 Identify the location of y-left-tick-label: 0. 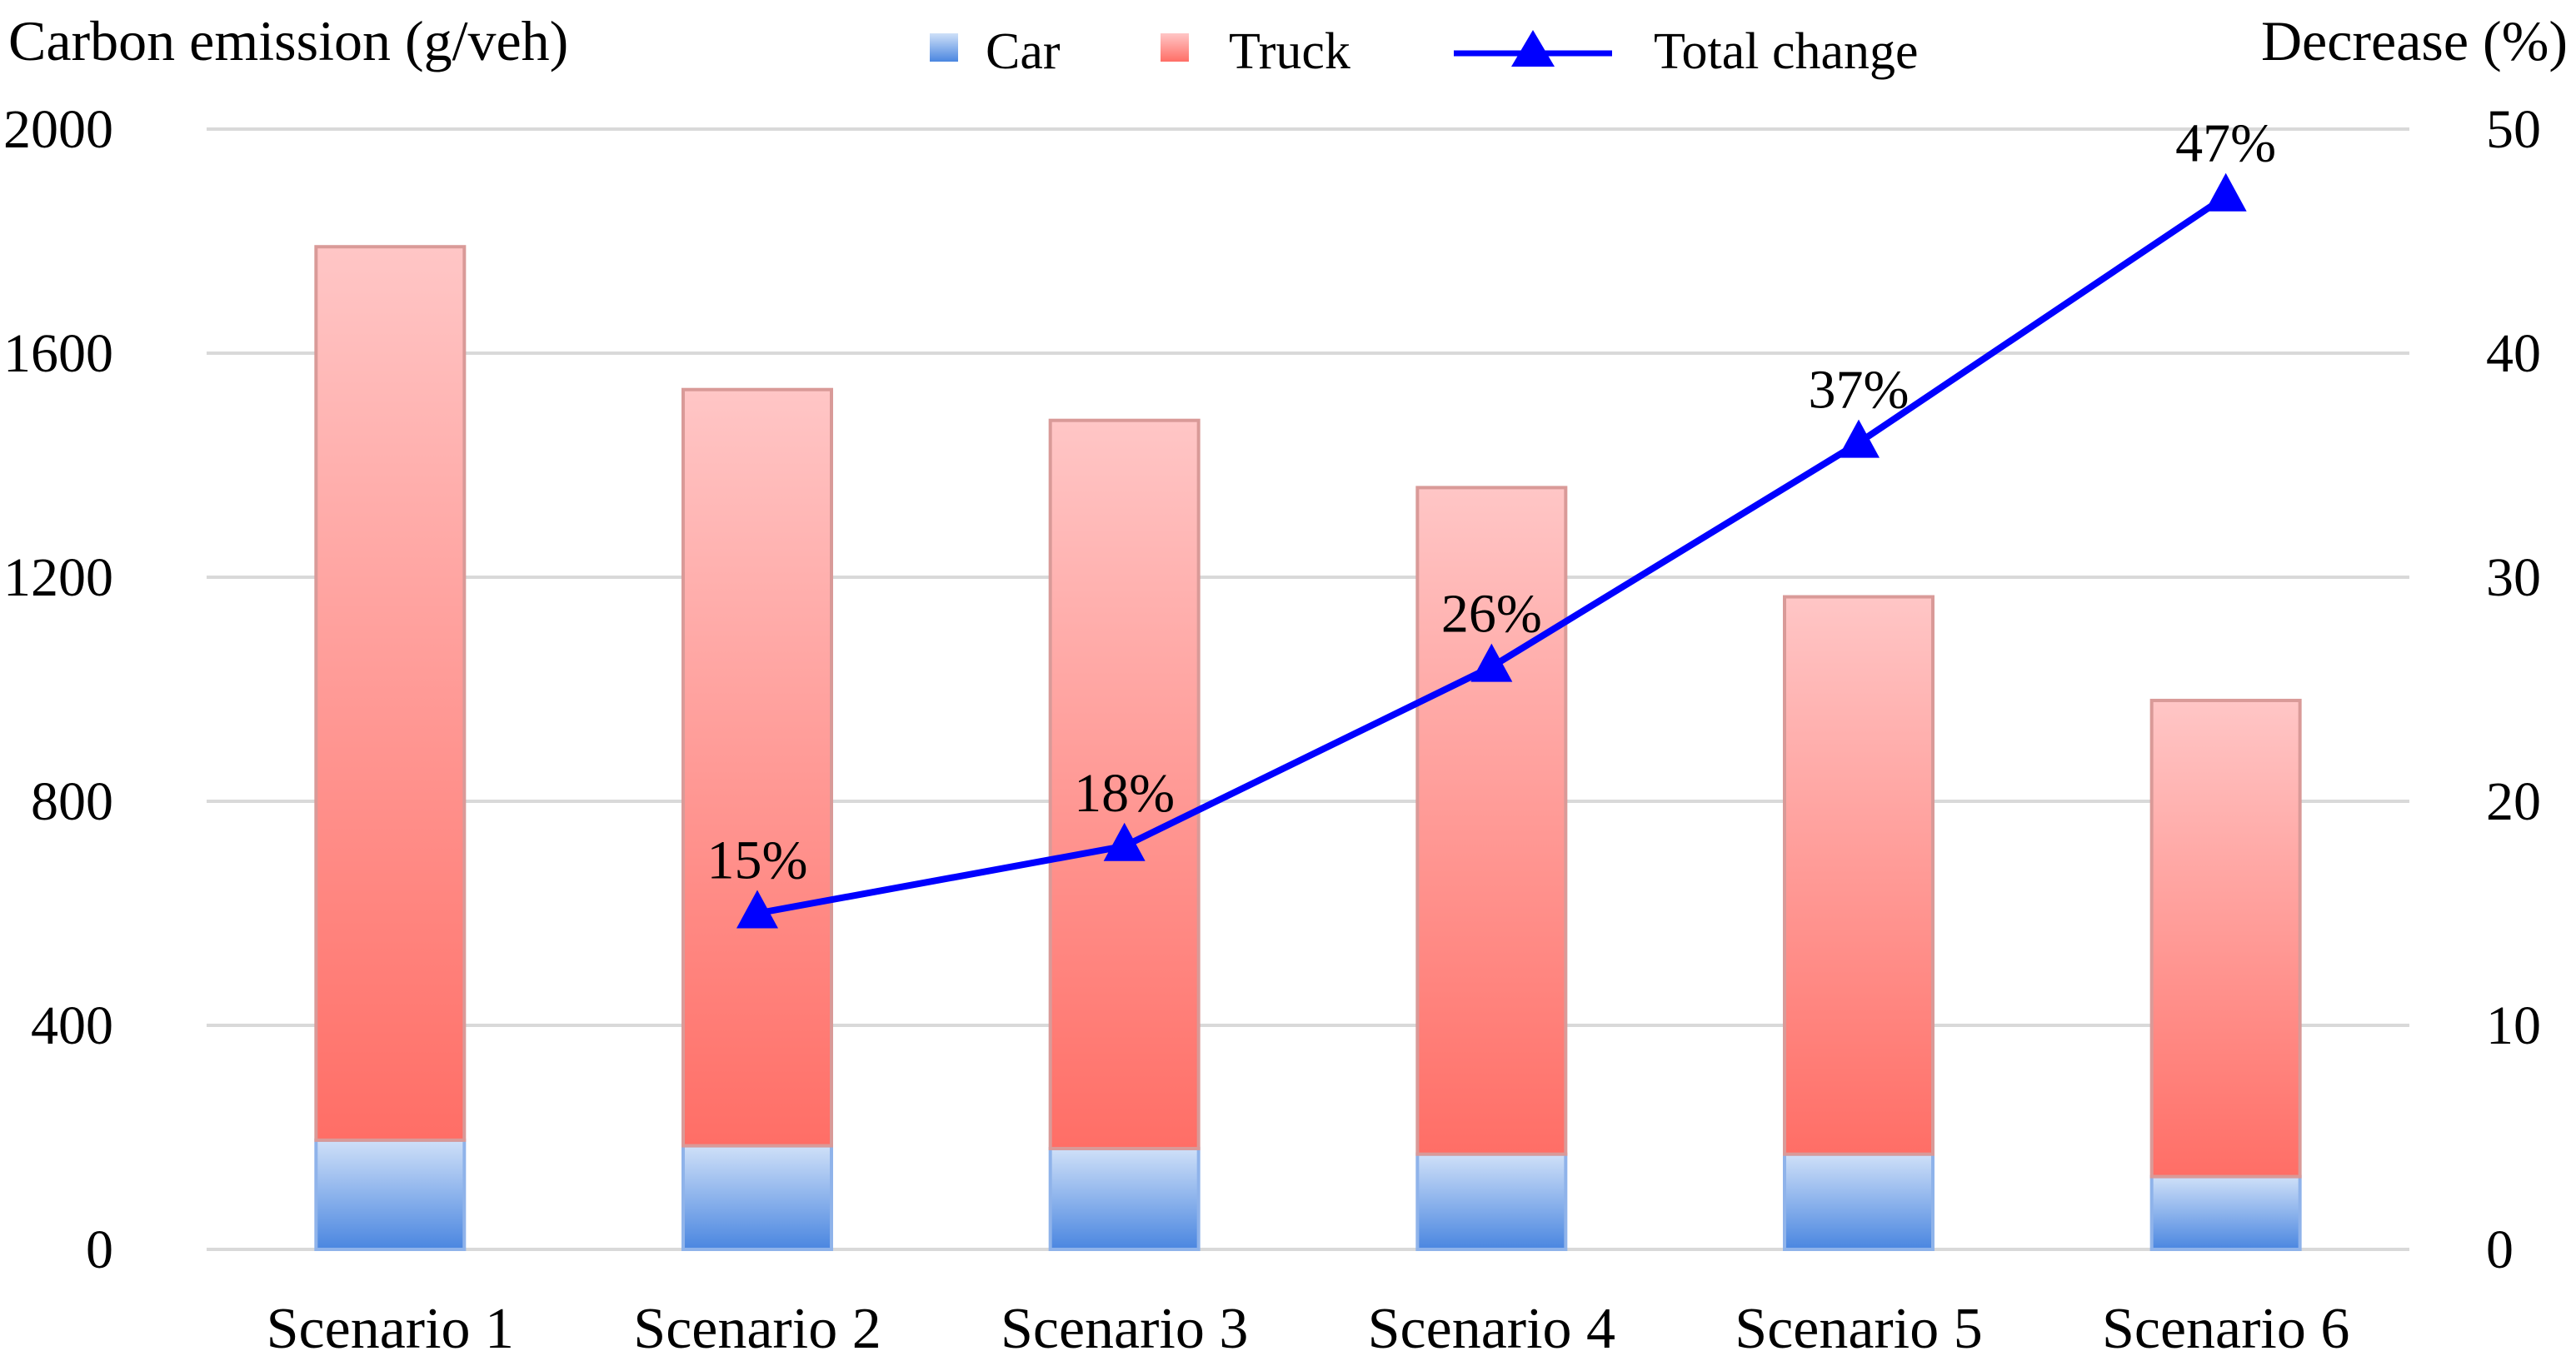
(99, 1249).